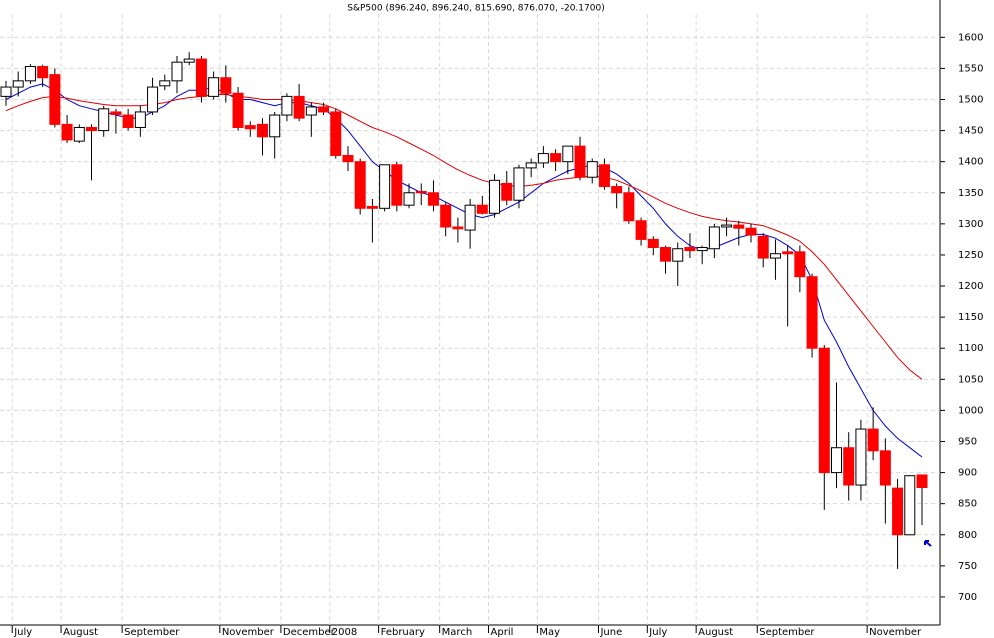  Describe the element at coordinates (967, 442) in the screenshot. I see `y-tick-label: 950` at that location.